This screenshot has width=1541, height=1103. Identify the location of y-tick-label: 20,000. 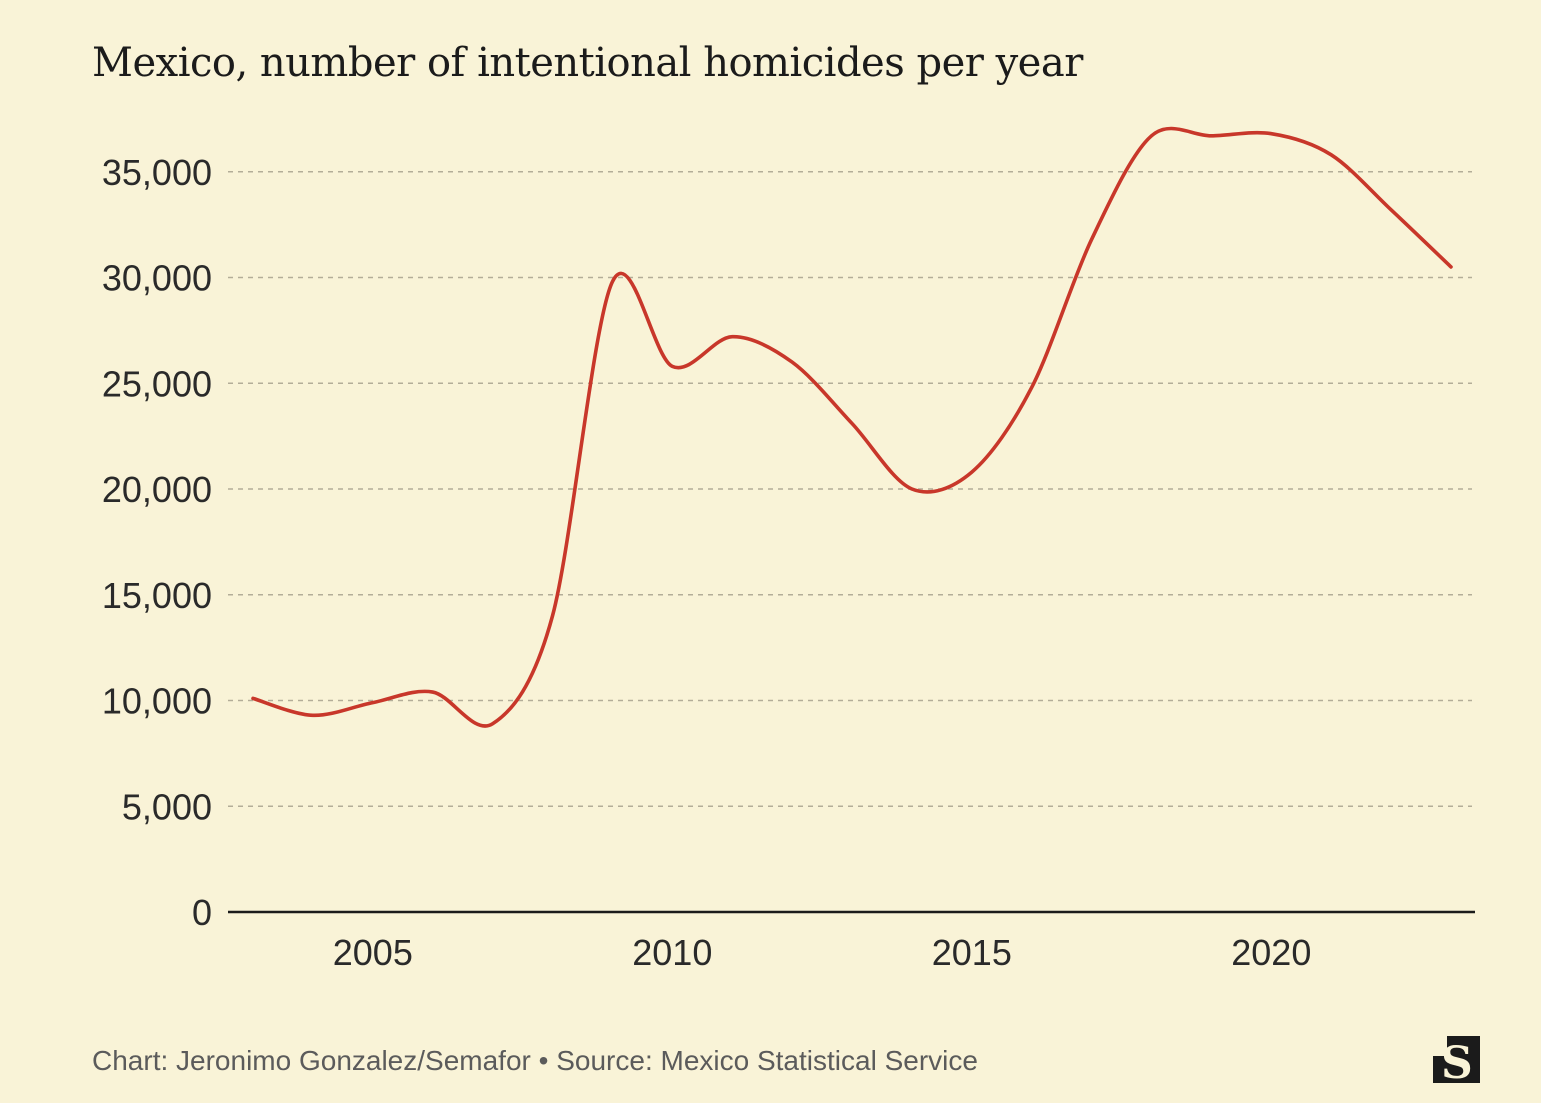
(157, 489).